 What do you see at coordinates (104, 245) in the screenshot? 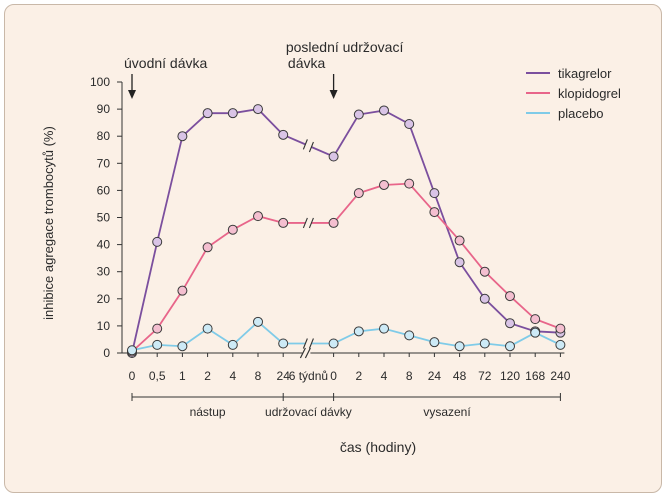
I see `y-tick-label: 40` at bounding box center [104, 245].